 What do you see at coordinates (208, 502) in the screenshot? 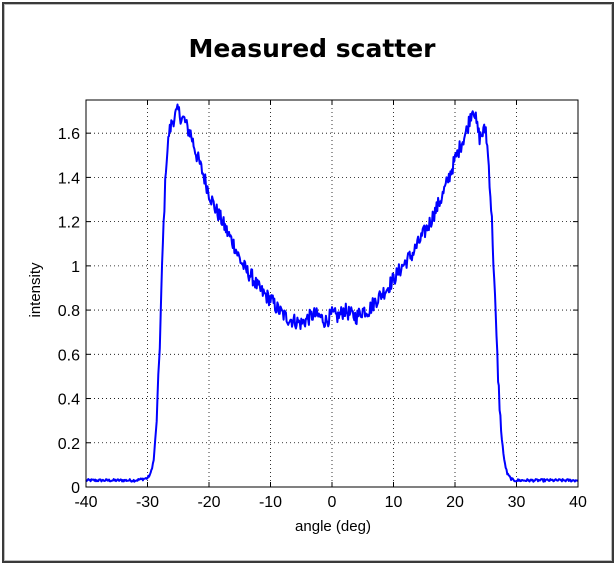
I see `x-tick-label: -20` at bounding box center [208, 502].